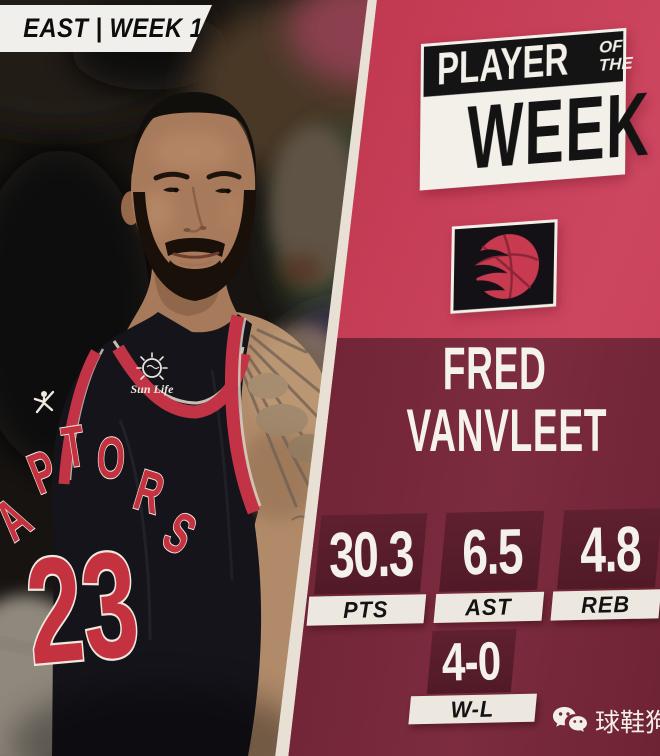 This screenshot has height=756, width=660. I want to click on stat-value: 4.8, so click(610, 549).